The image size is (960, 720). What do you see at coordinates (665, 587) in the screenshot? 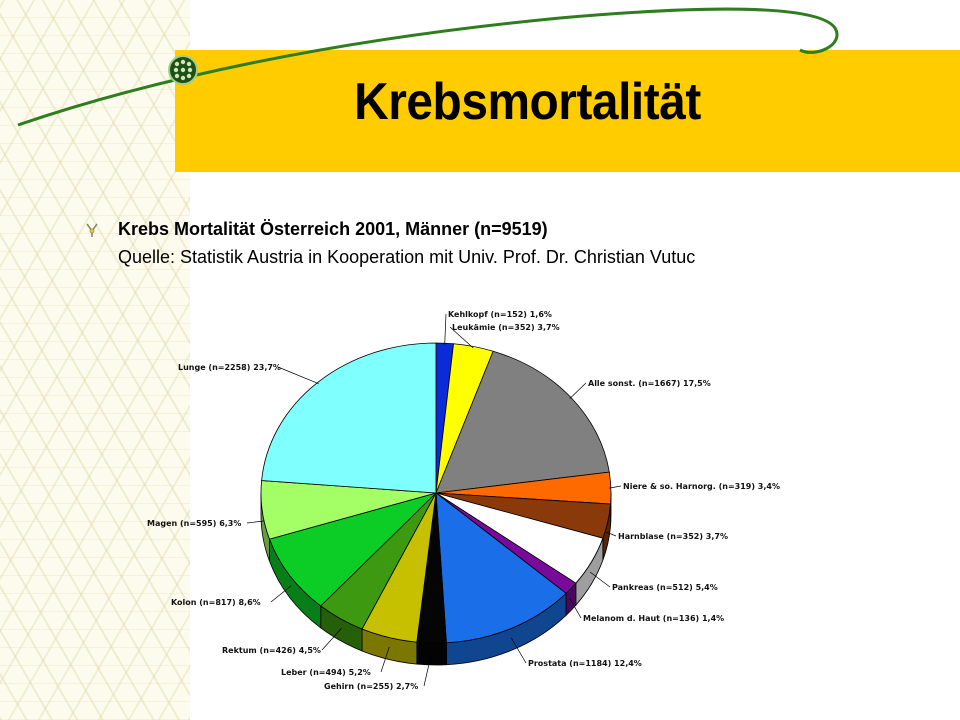
I see `slice-label: Pankreas (n=512) 5,4%` at bounding box center [665, 587].